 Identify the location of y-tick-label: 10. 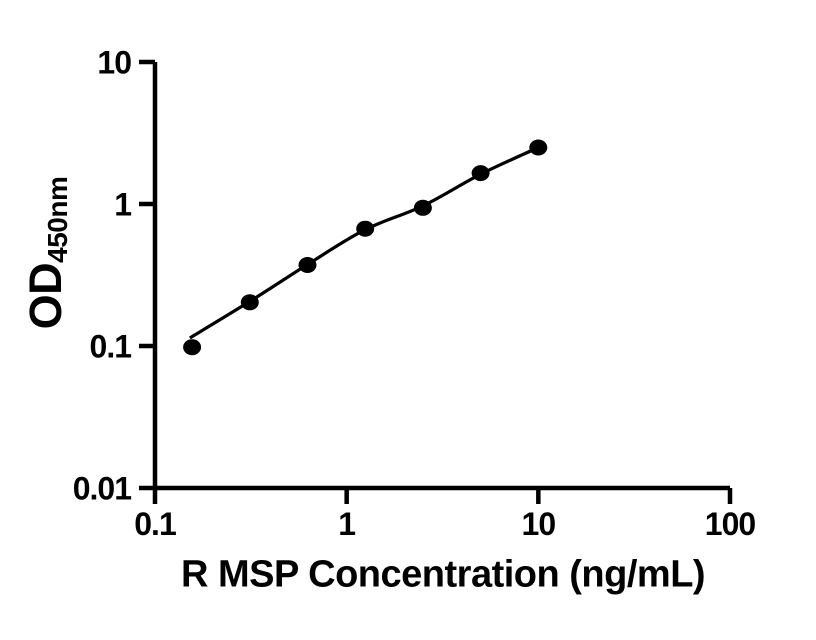
(114, 63).